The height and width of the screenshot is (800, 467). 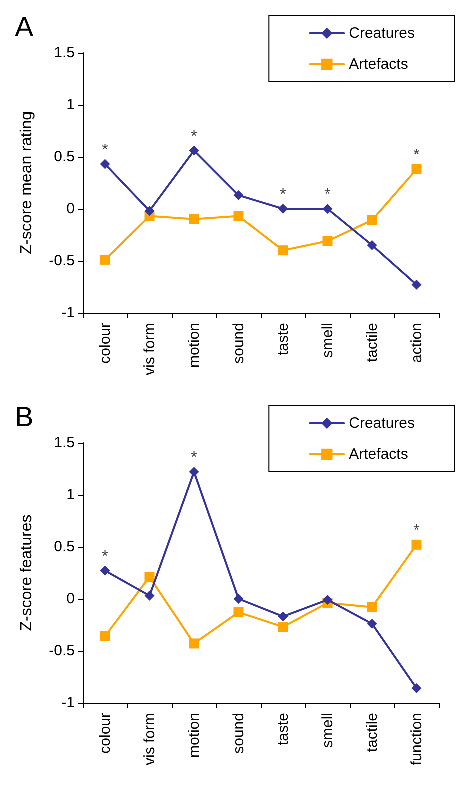 I want to click on x-tick-label: function, so click(x=417, y=739).